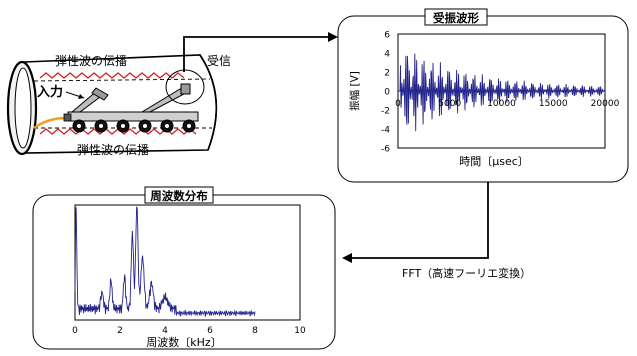  I want to click on propagation-label-top: 弾性波の伝播, so click(91, 61).